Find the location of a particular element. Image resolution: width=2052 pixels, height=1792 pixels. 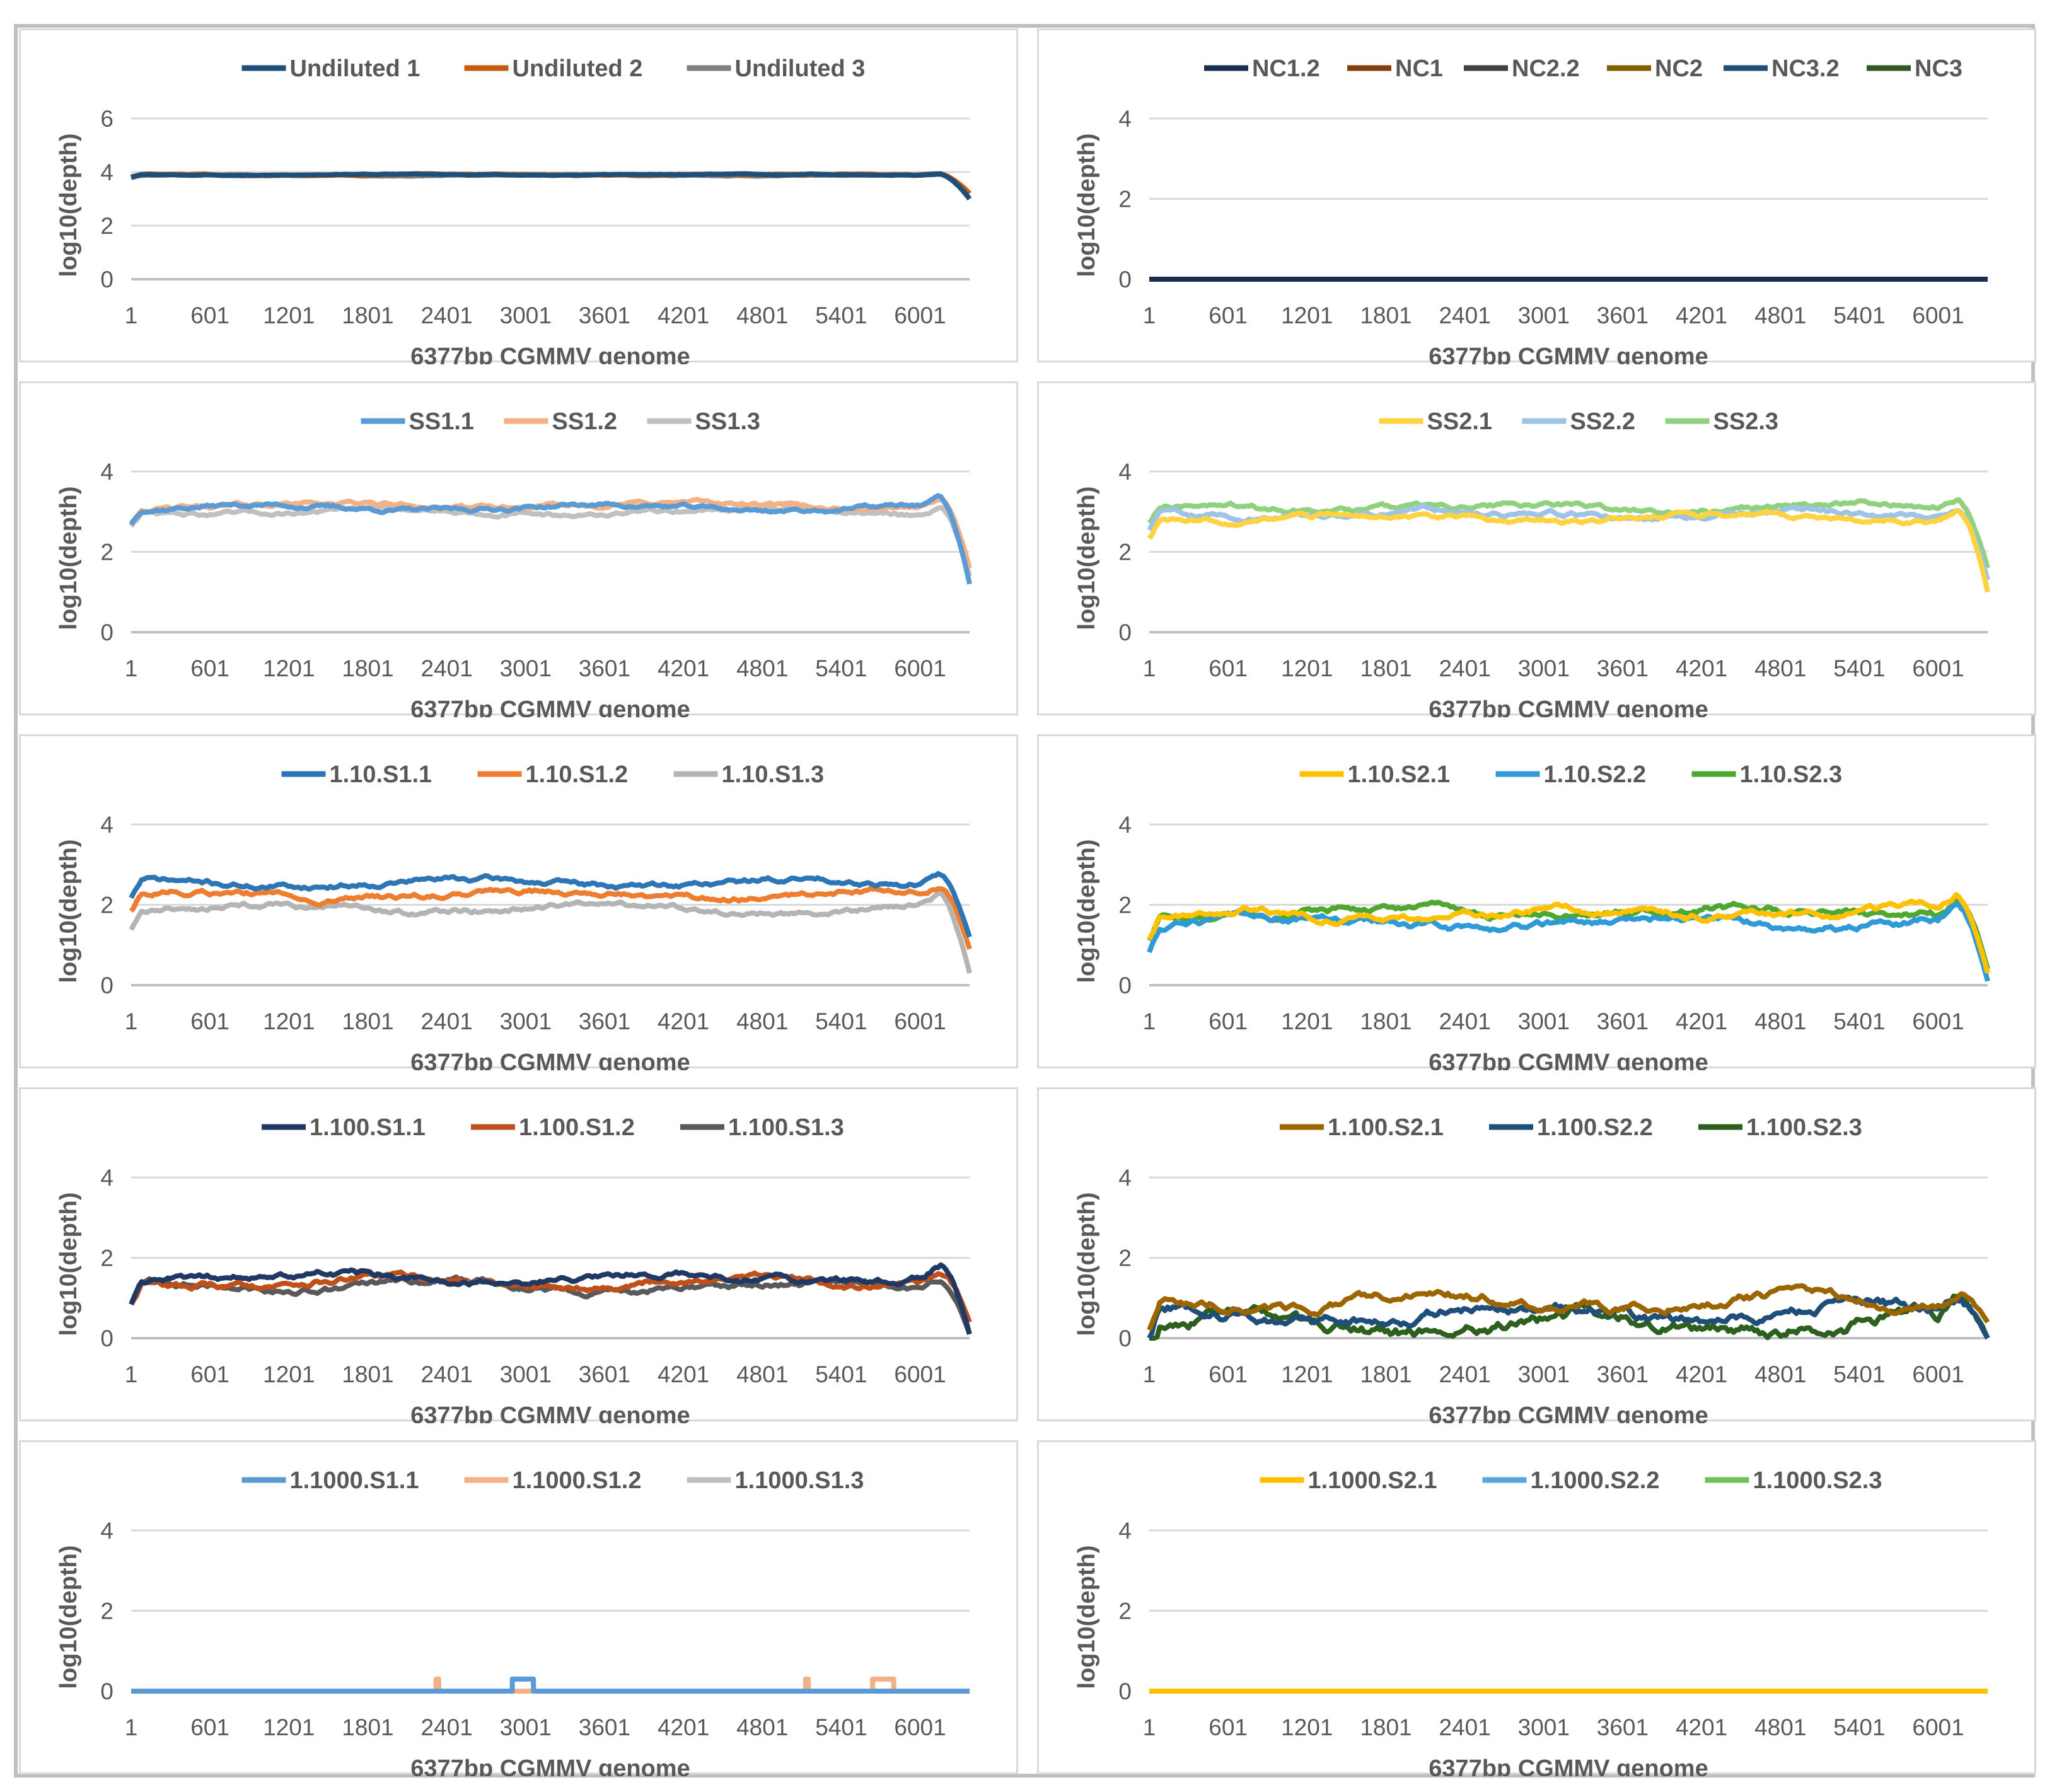

legend-label: 1.1000.S1.2 is located at coordinates (577, 1480).